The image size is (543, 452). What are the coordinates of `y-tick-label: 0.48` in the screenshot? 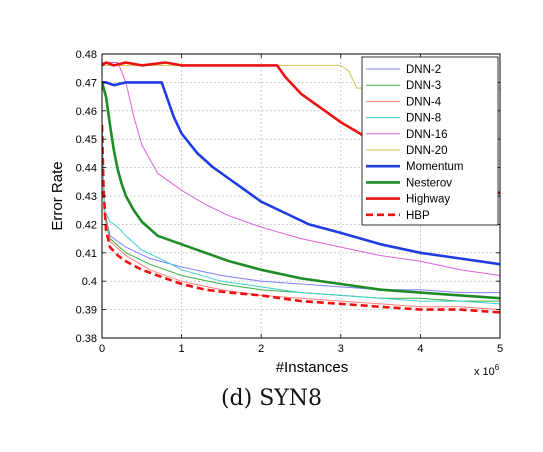 It's located at (86, 55).